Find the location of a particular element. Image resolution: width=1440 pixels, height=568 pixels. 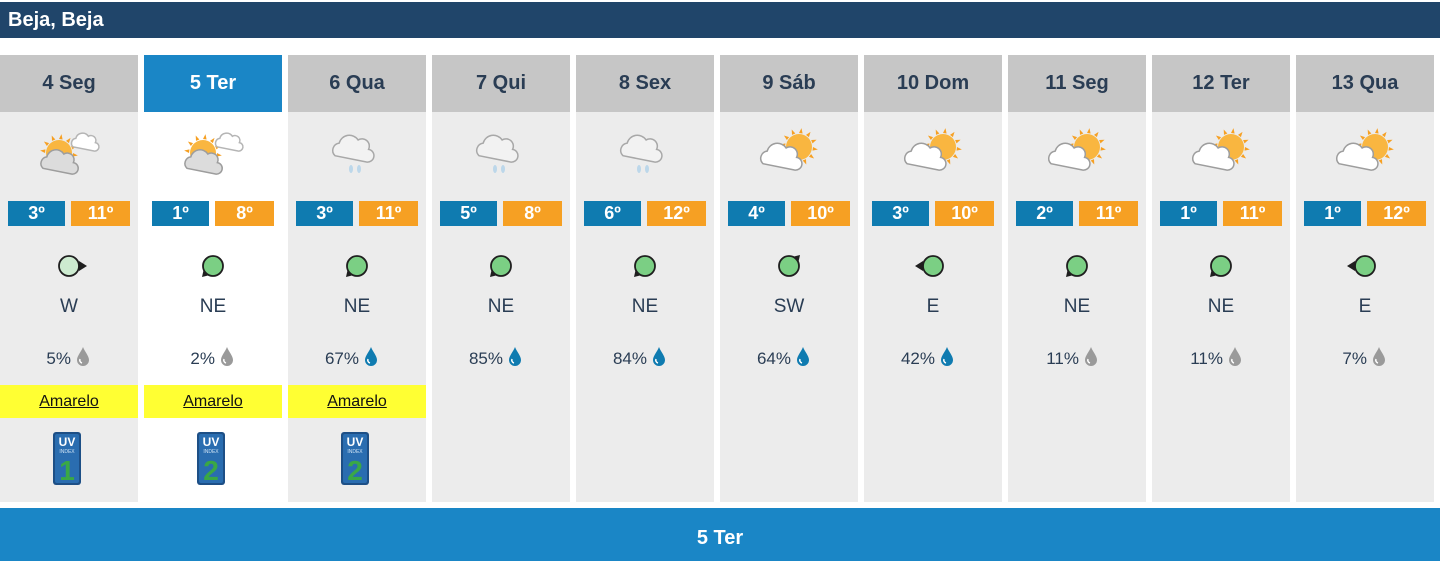

precipitation-probability: 2% is located at coordinates (202, 358).